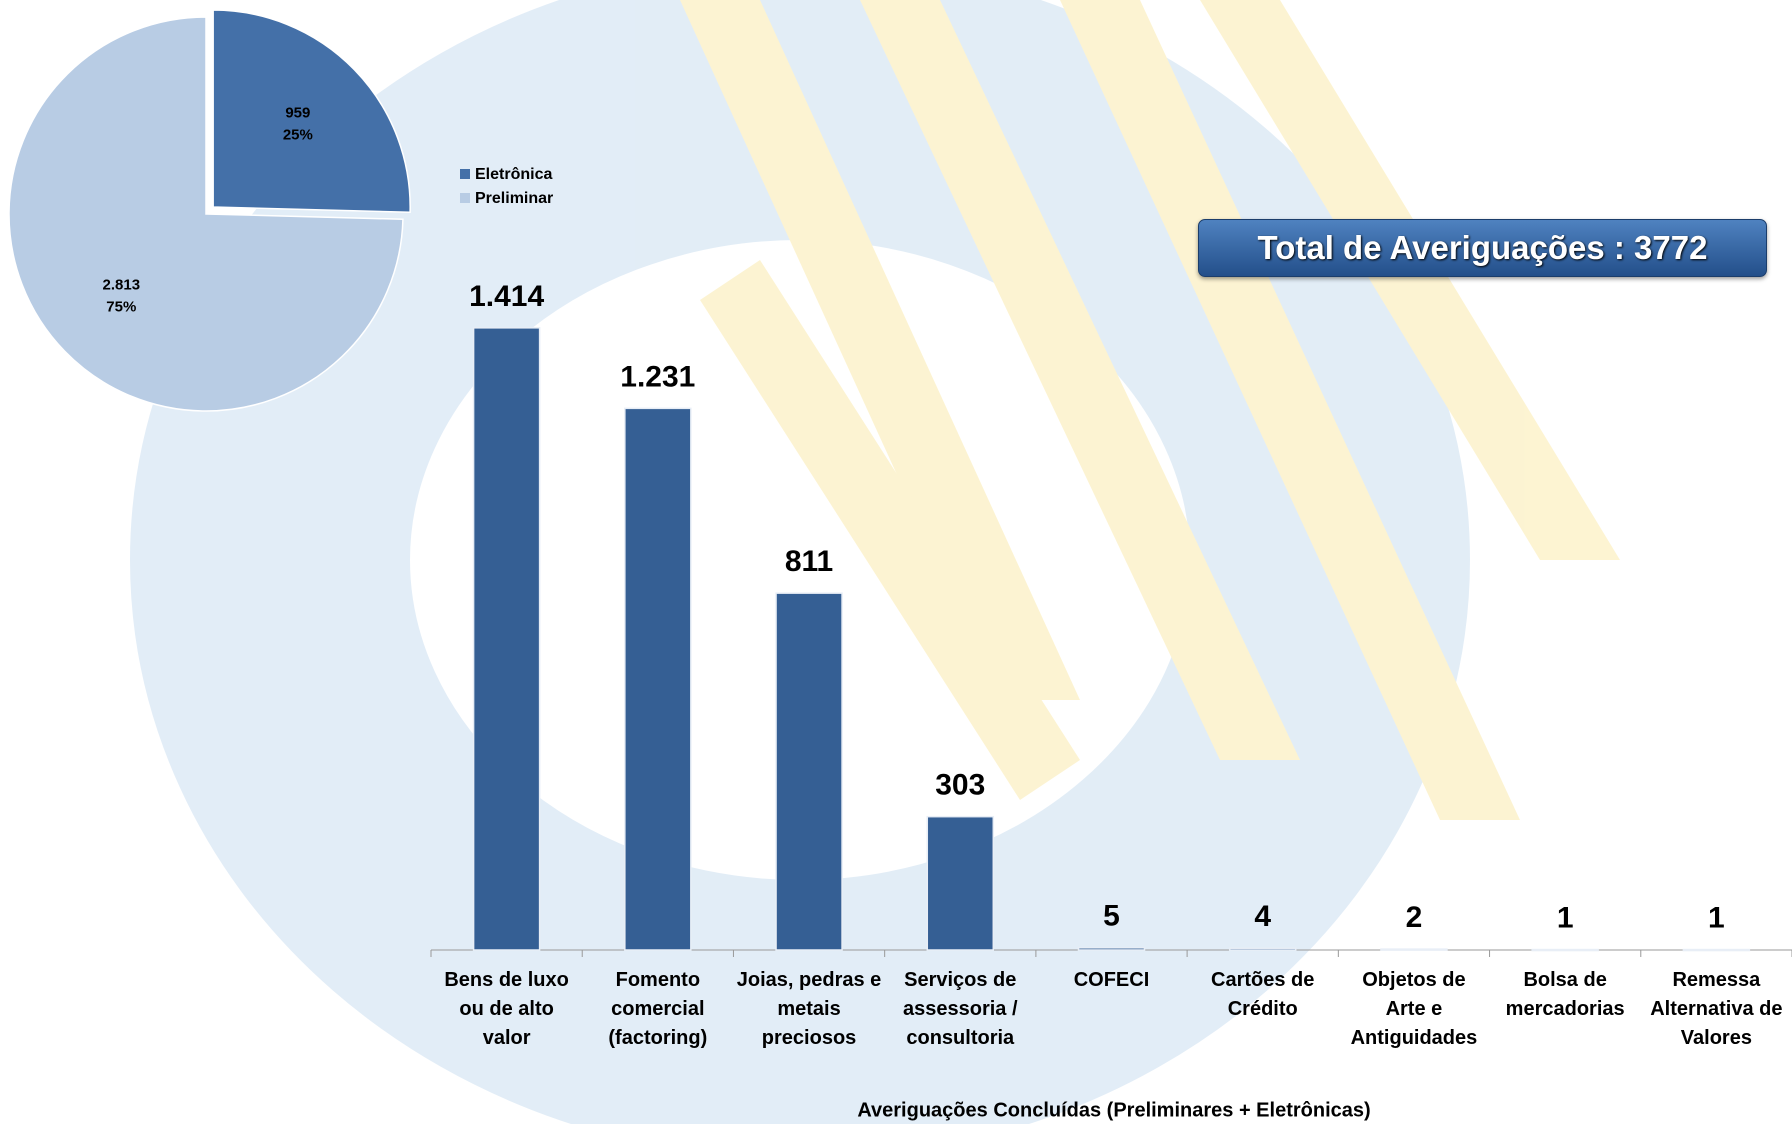 The height and width of the screenshot is (1124, 1792). What do you see at coordinates (506, 296) in the screenshot?
I see `bar-value-label: 1.414` at bounding box center [506, 296].